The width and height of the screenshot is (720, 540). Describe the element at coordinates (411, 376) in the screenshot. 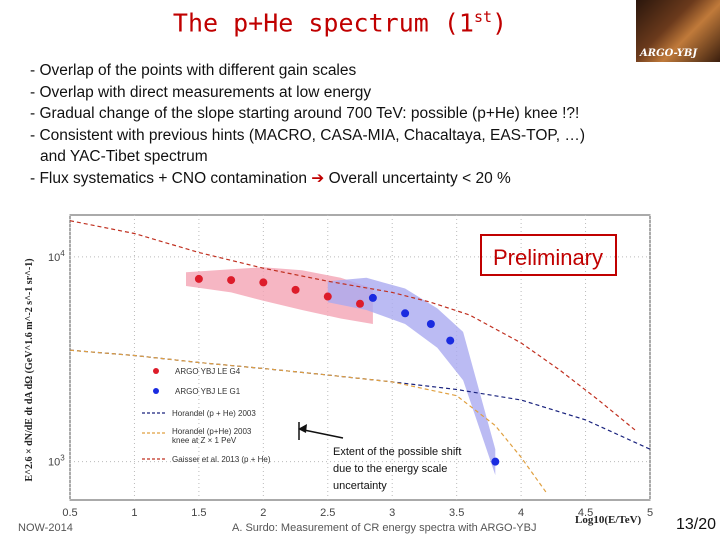

I see `systematic-band-g1` at that location.